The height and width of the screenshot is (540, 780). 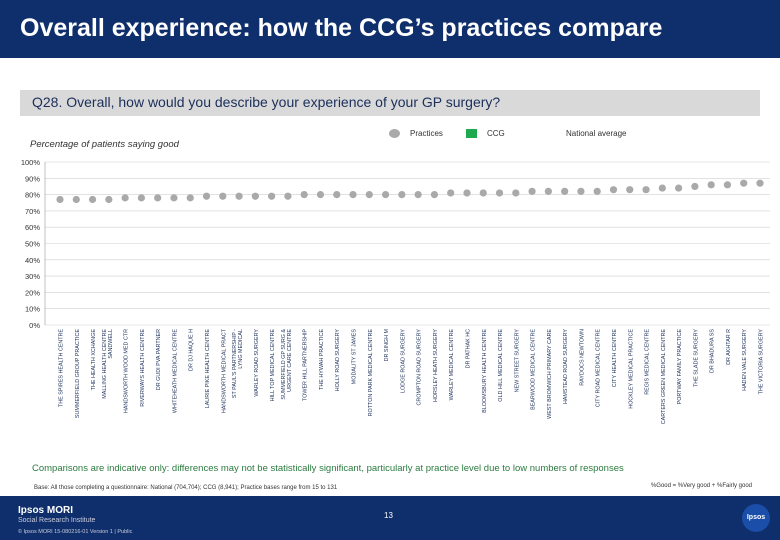 I want to click on y-tick-label: 90%, so click(x=32, y=178).